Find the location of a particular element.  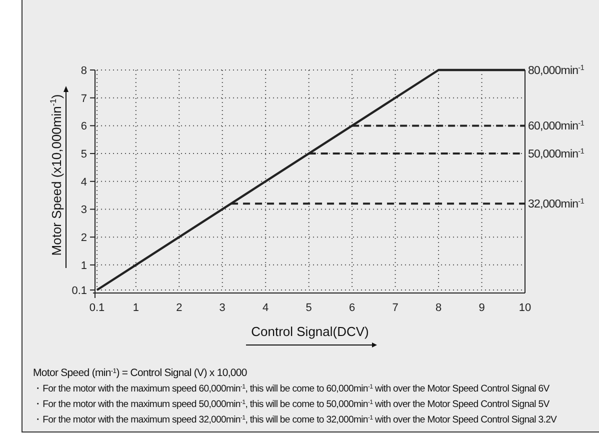

series-label: 32,000min$^{-1}$ is located at coordinates (556, 203).